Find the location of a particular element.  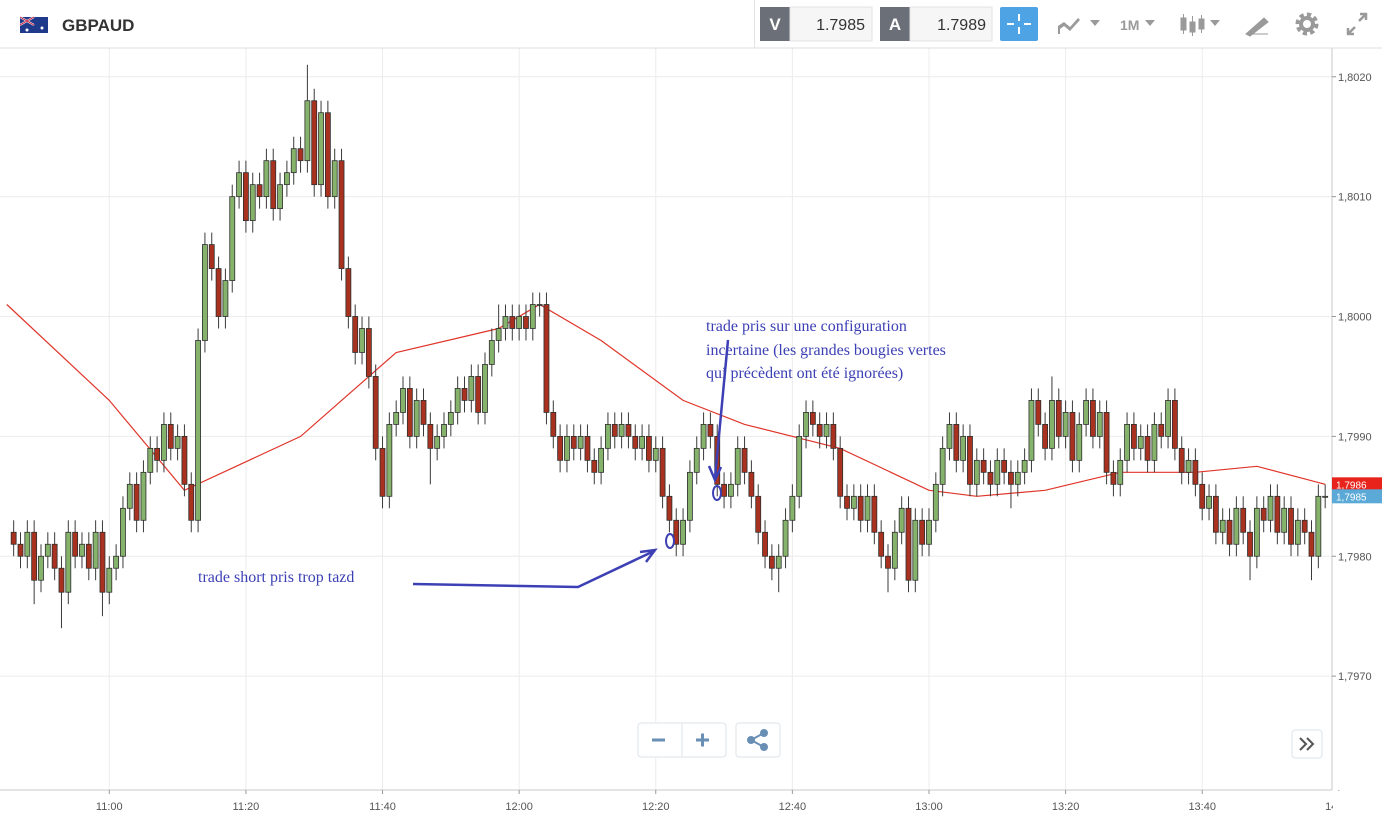

x-tick-label: 13:20 is located at coordinates (1066, 807).